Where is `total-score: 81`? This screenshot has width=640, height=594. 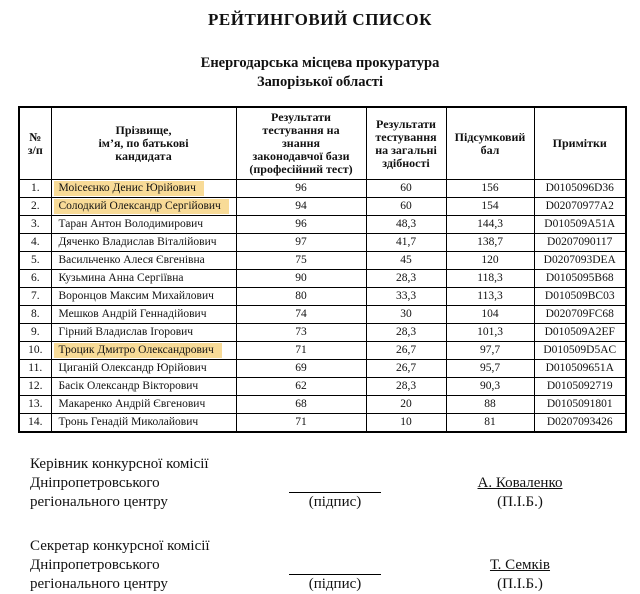 total-score: 81 is located at coordinates (490, 423).